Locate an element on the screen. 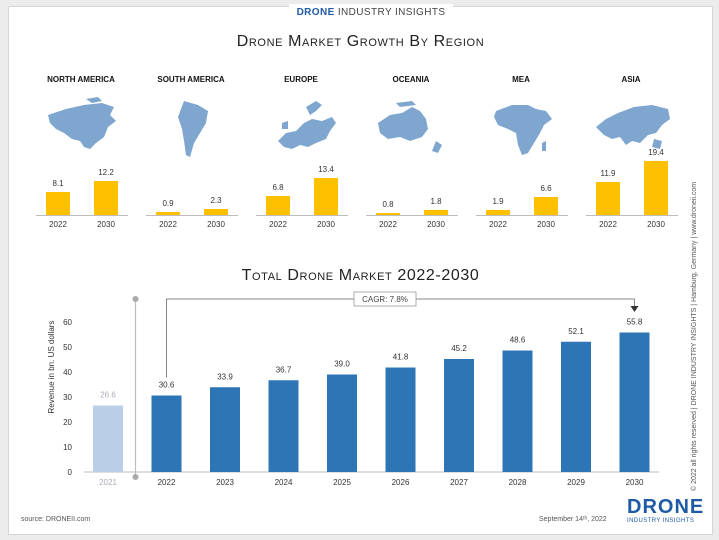  region-chart-title: Drone Market Growth By Region is located at coordinates (360, 41).